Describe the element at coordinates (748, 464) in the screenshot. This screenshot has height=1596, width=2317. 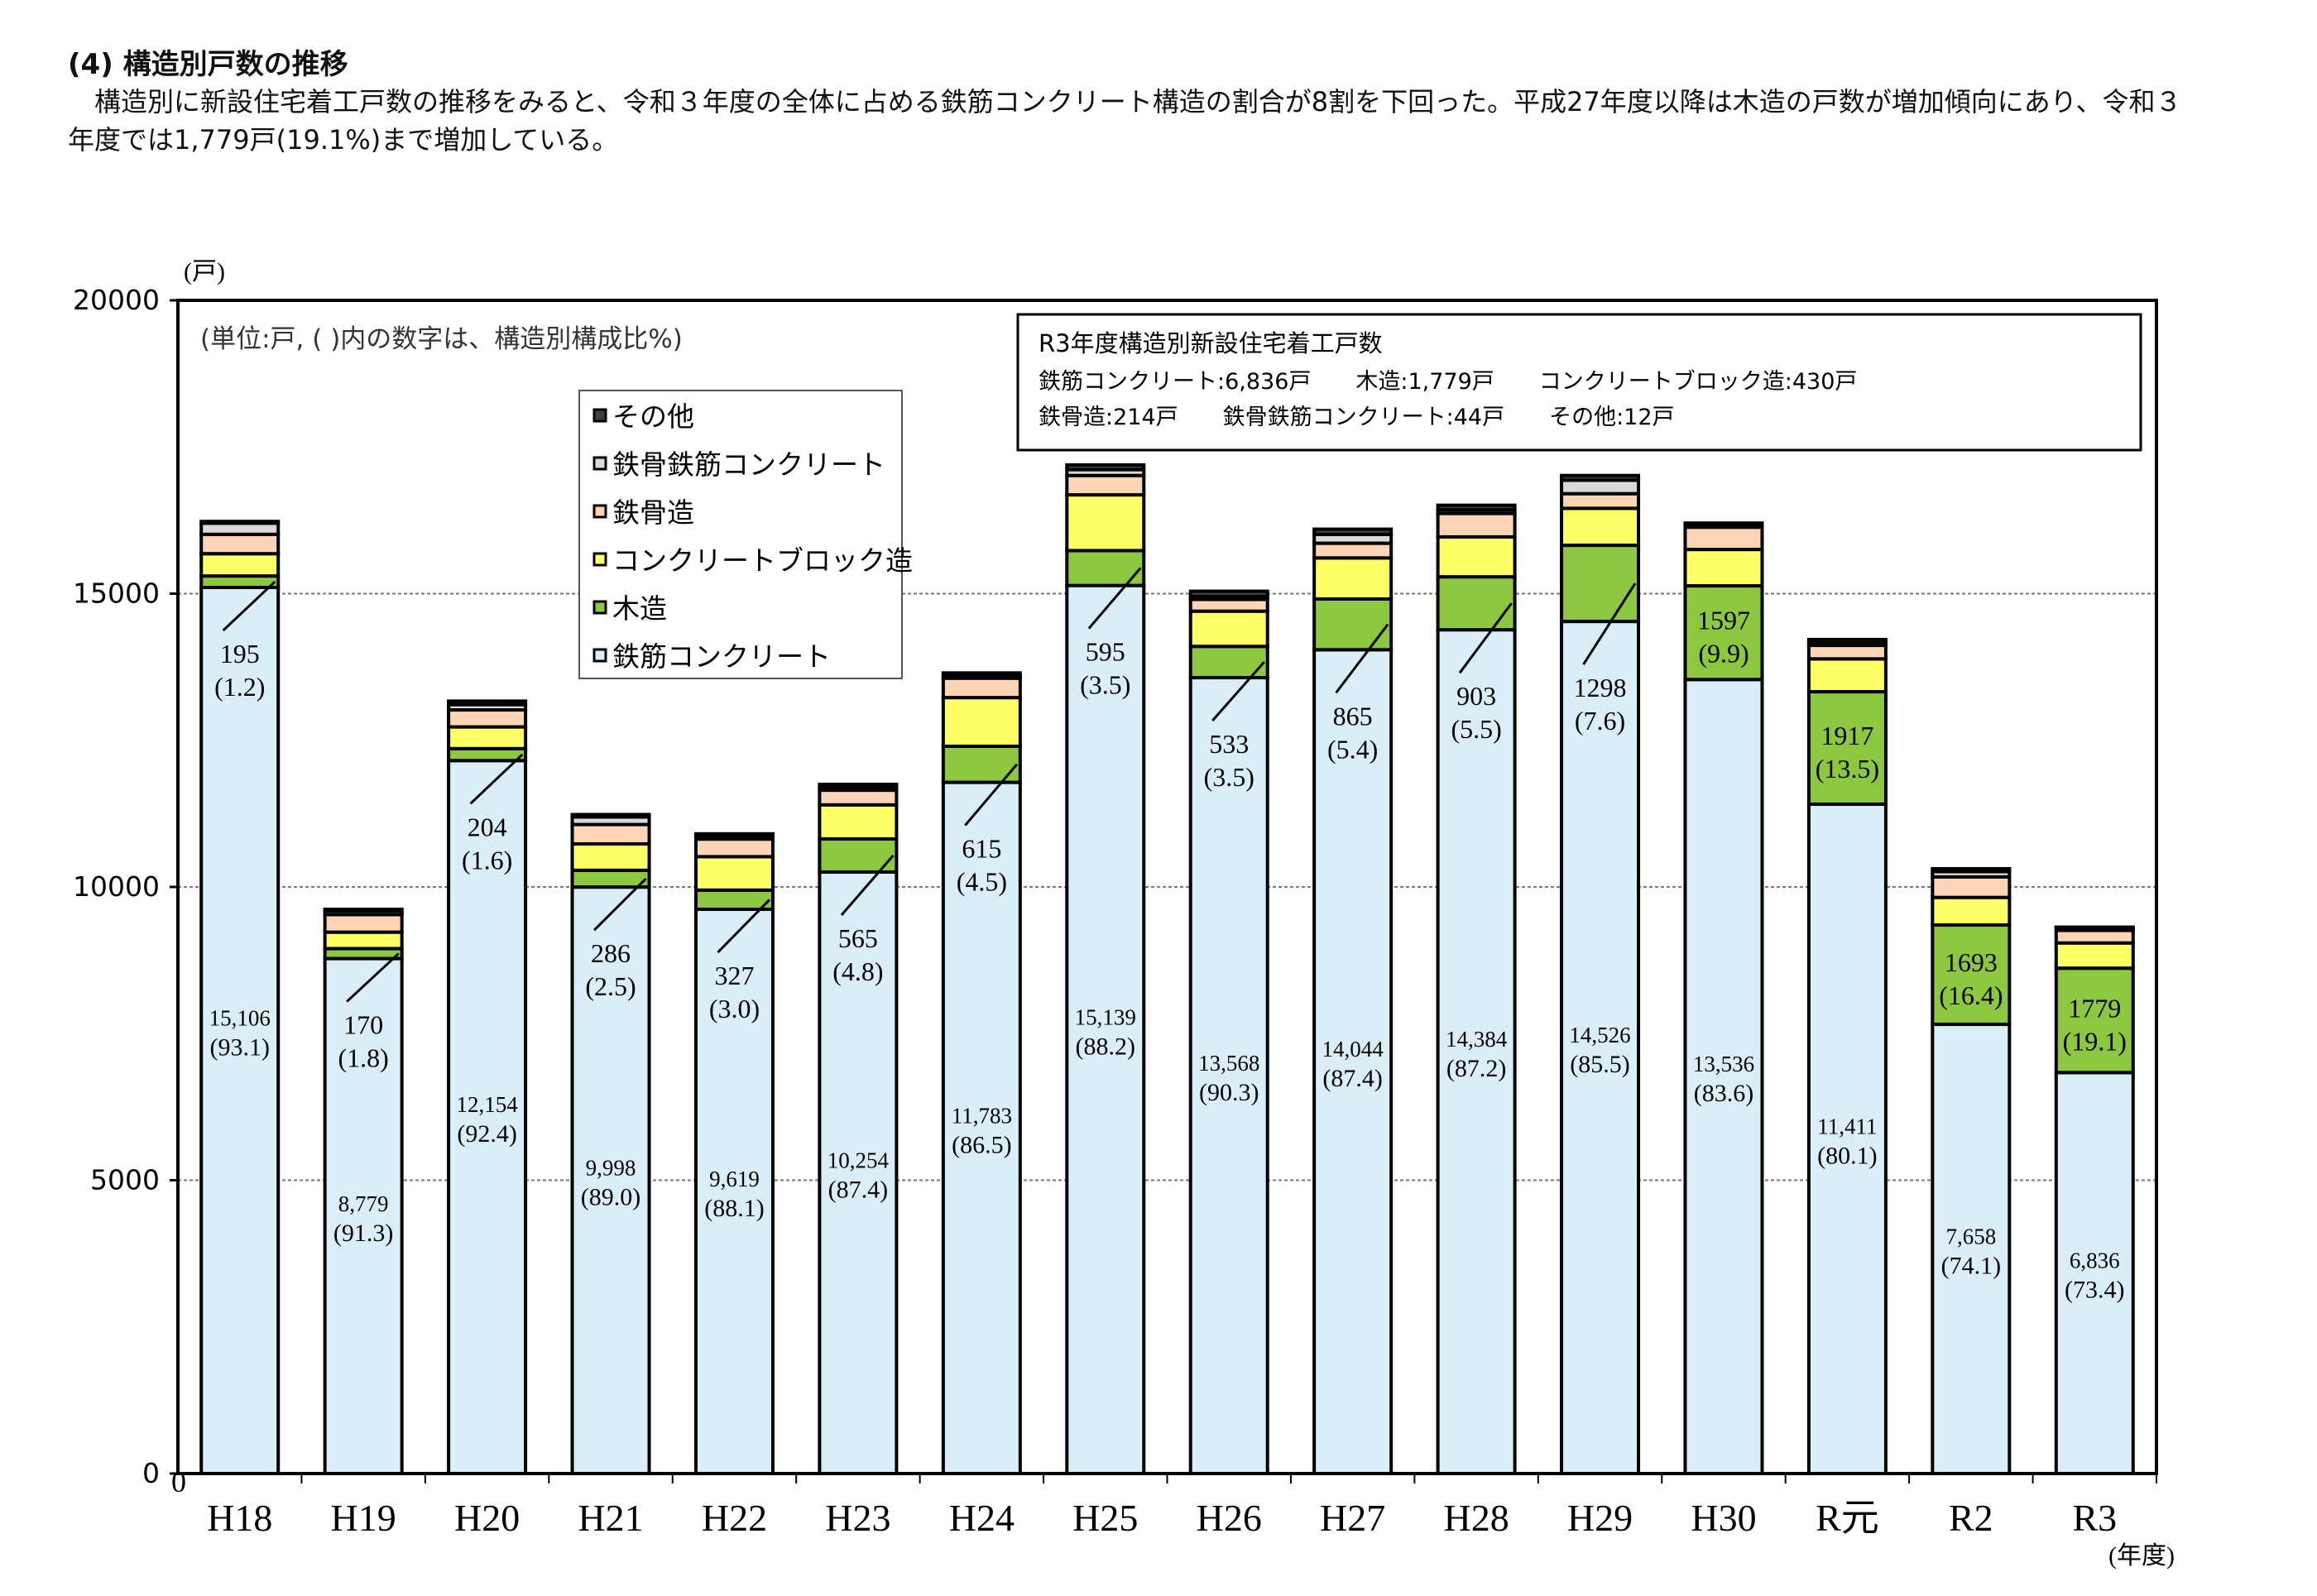
I see `legend-label: 鉄骨鉄筋コンクリート` at that location.